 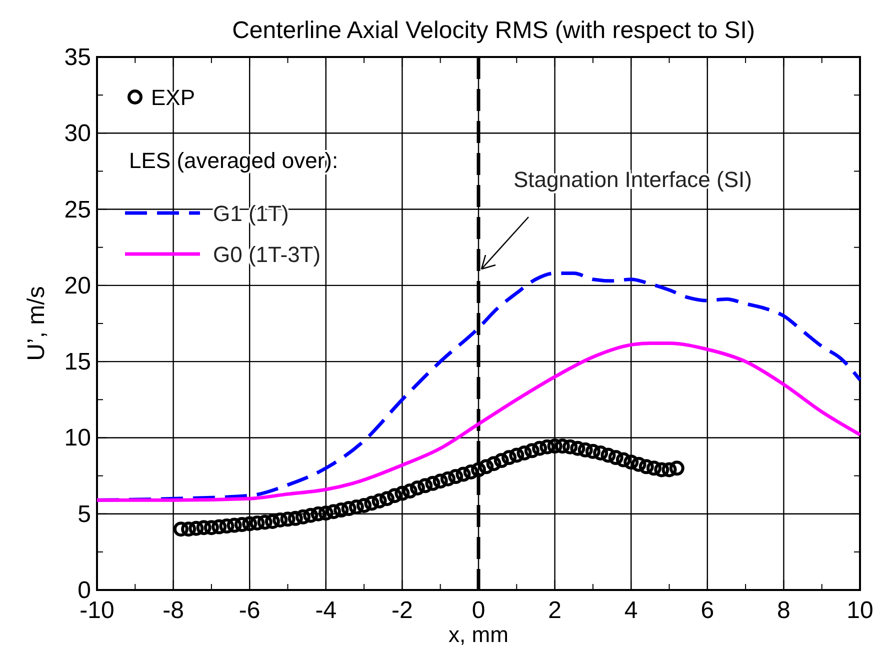 I want to click on y-tick-label: 10, so click(x=77, y=438).